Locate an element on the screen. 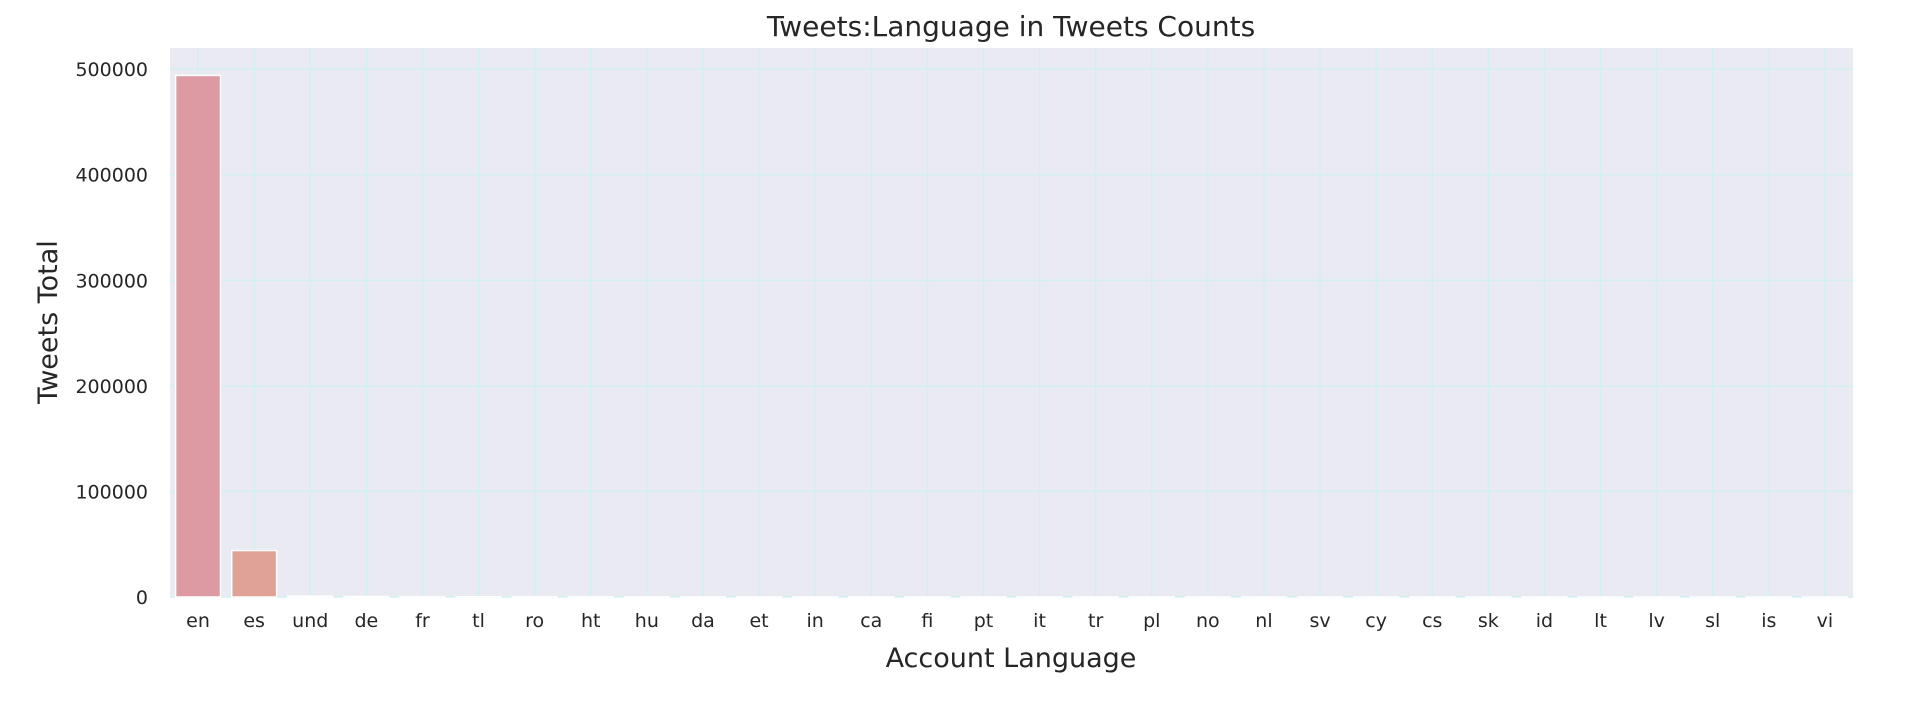 The image size is (1926, 704). bar-und is located at coordinates (310, 596).